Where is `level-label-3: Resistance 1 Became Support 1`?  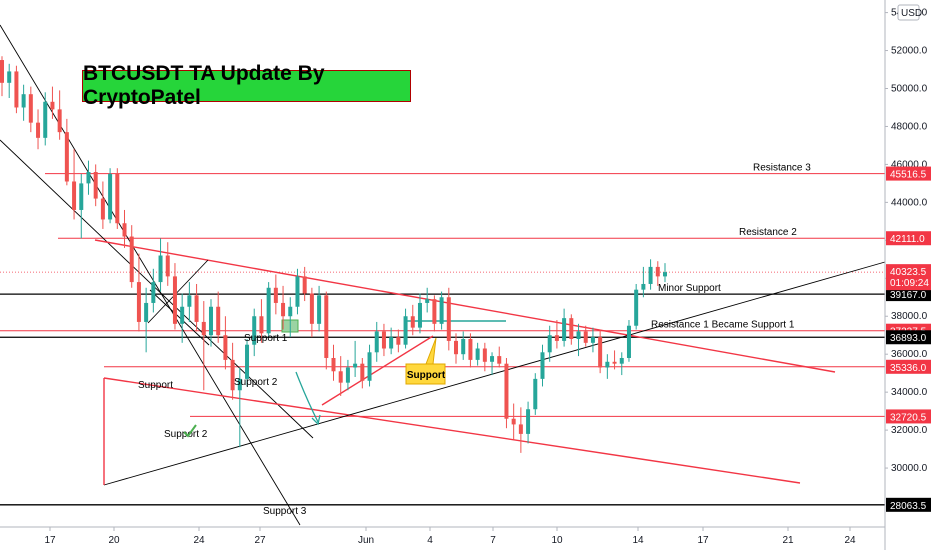 level-label-3: Resistance 1 Became Support 1 is located at coordinates (723, 325).